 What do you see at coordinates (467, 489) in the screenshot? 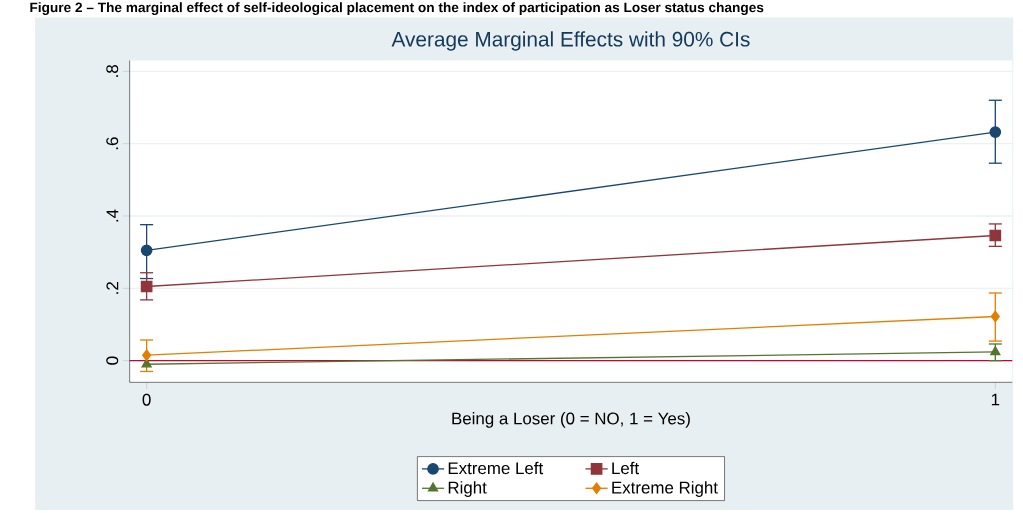
I see `legend-label: Right` at bounding box center [467, 489].